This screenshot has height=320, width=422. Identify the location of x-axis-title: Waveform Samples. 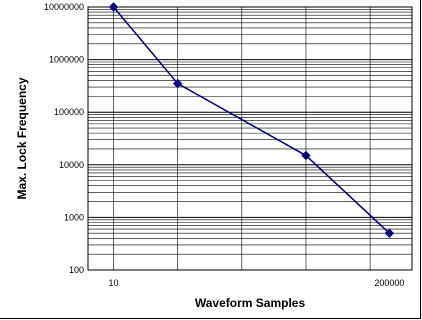
(250, 303).